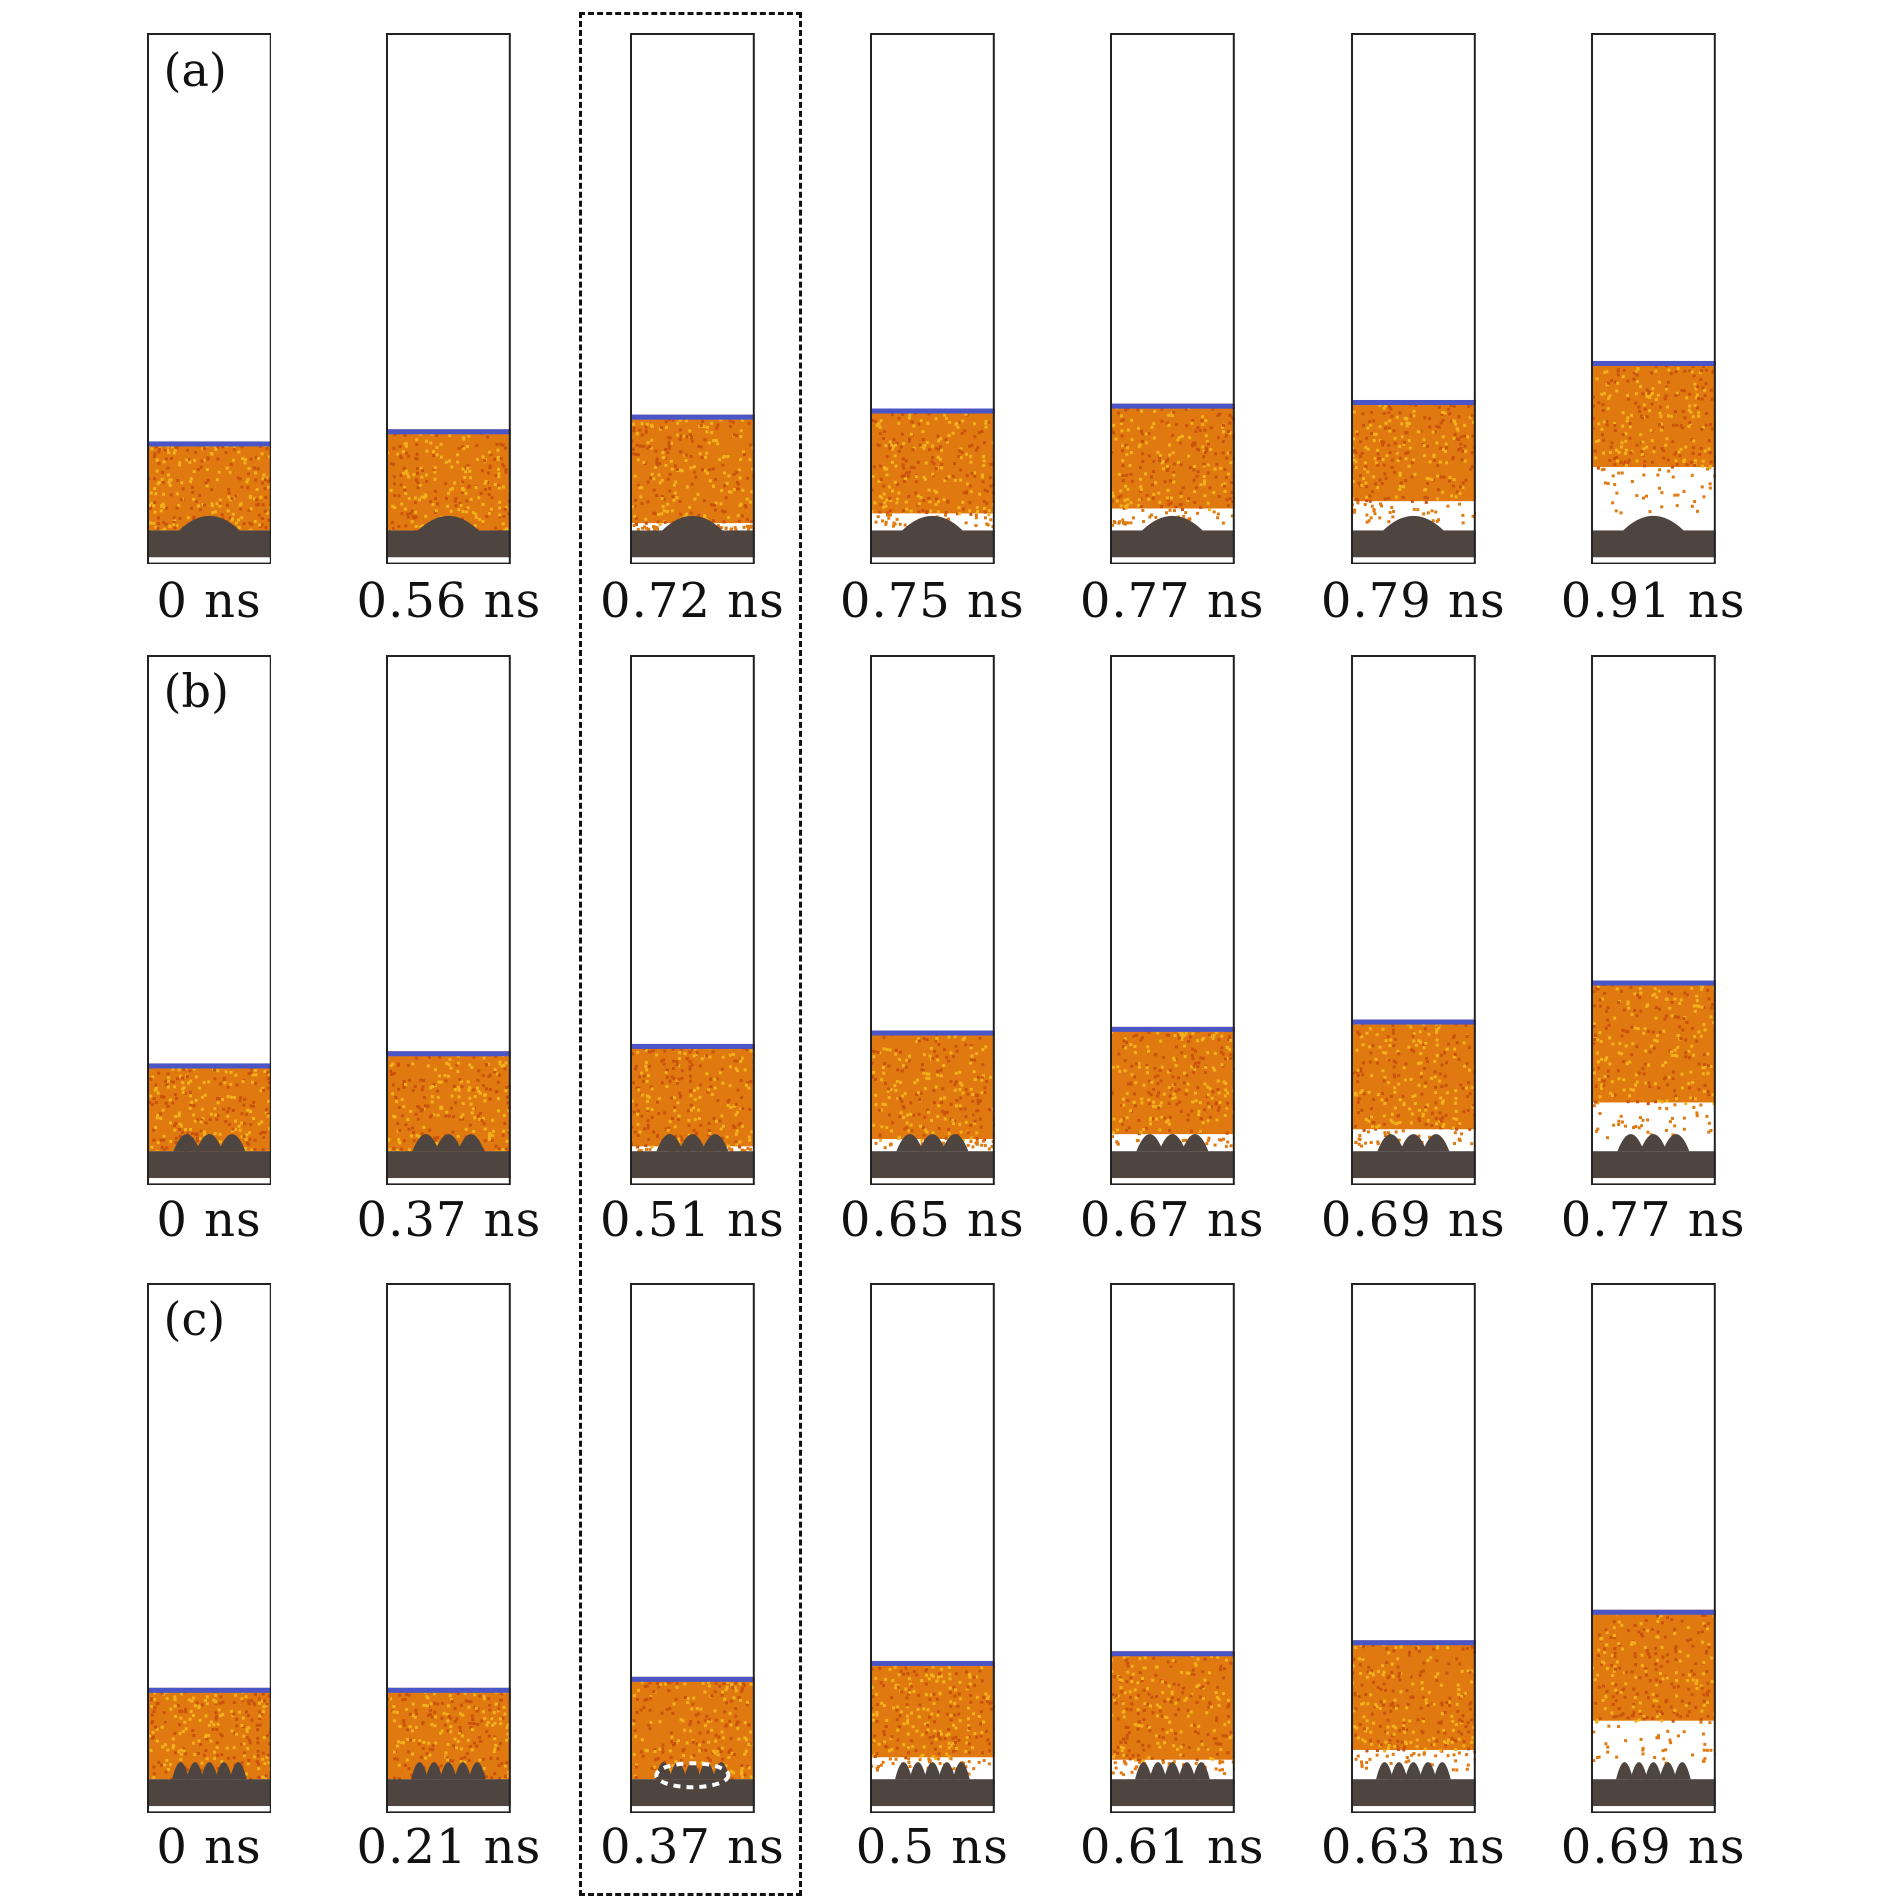 This screenshot has height=1902, width=1890. Describe the element at coordinates (932, 1220) in the screenshot. I see `time-label: 0.65 ns` at that location.